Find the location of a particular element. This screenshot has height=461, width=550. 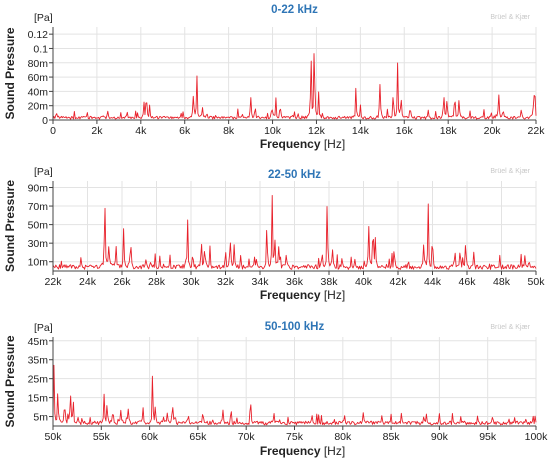

x-tick-label: 95k is located at coordinates (488, 437).